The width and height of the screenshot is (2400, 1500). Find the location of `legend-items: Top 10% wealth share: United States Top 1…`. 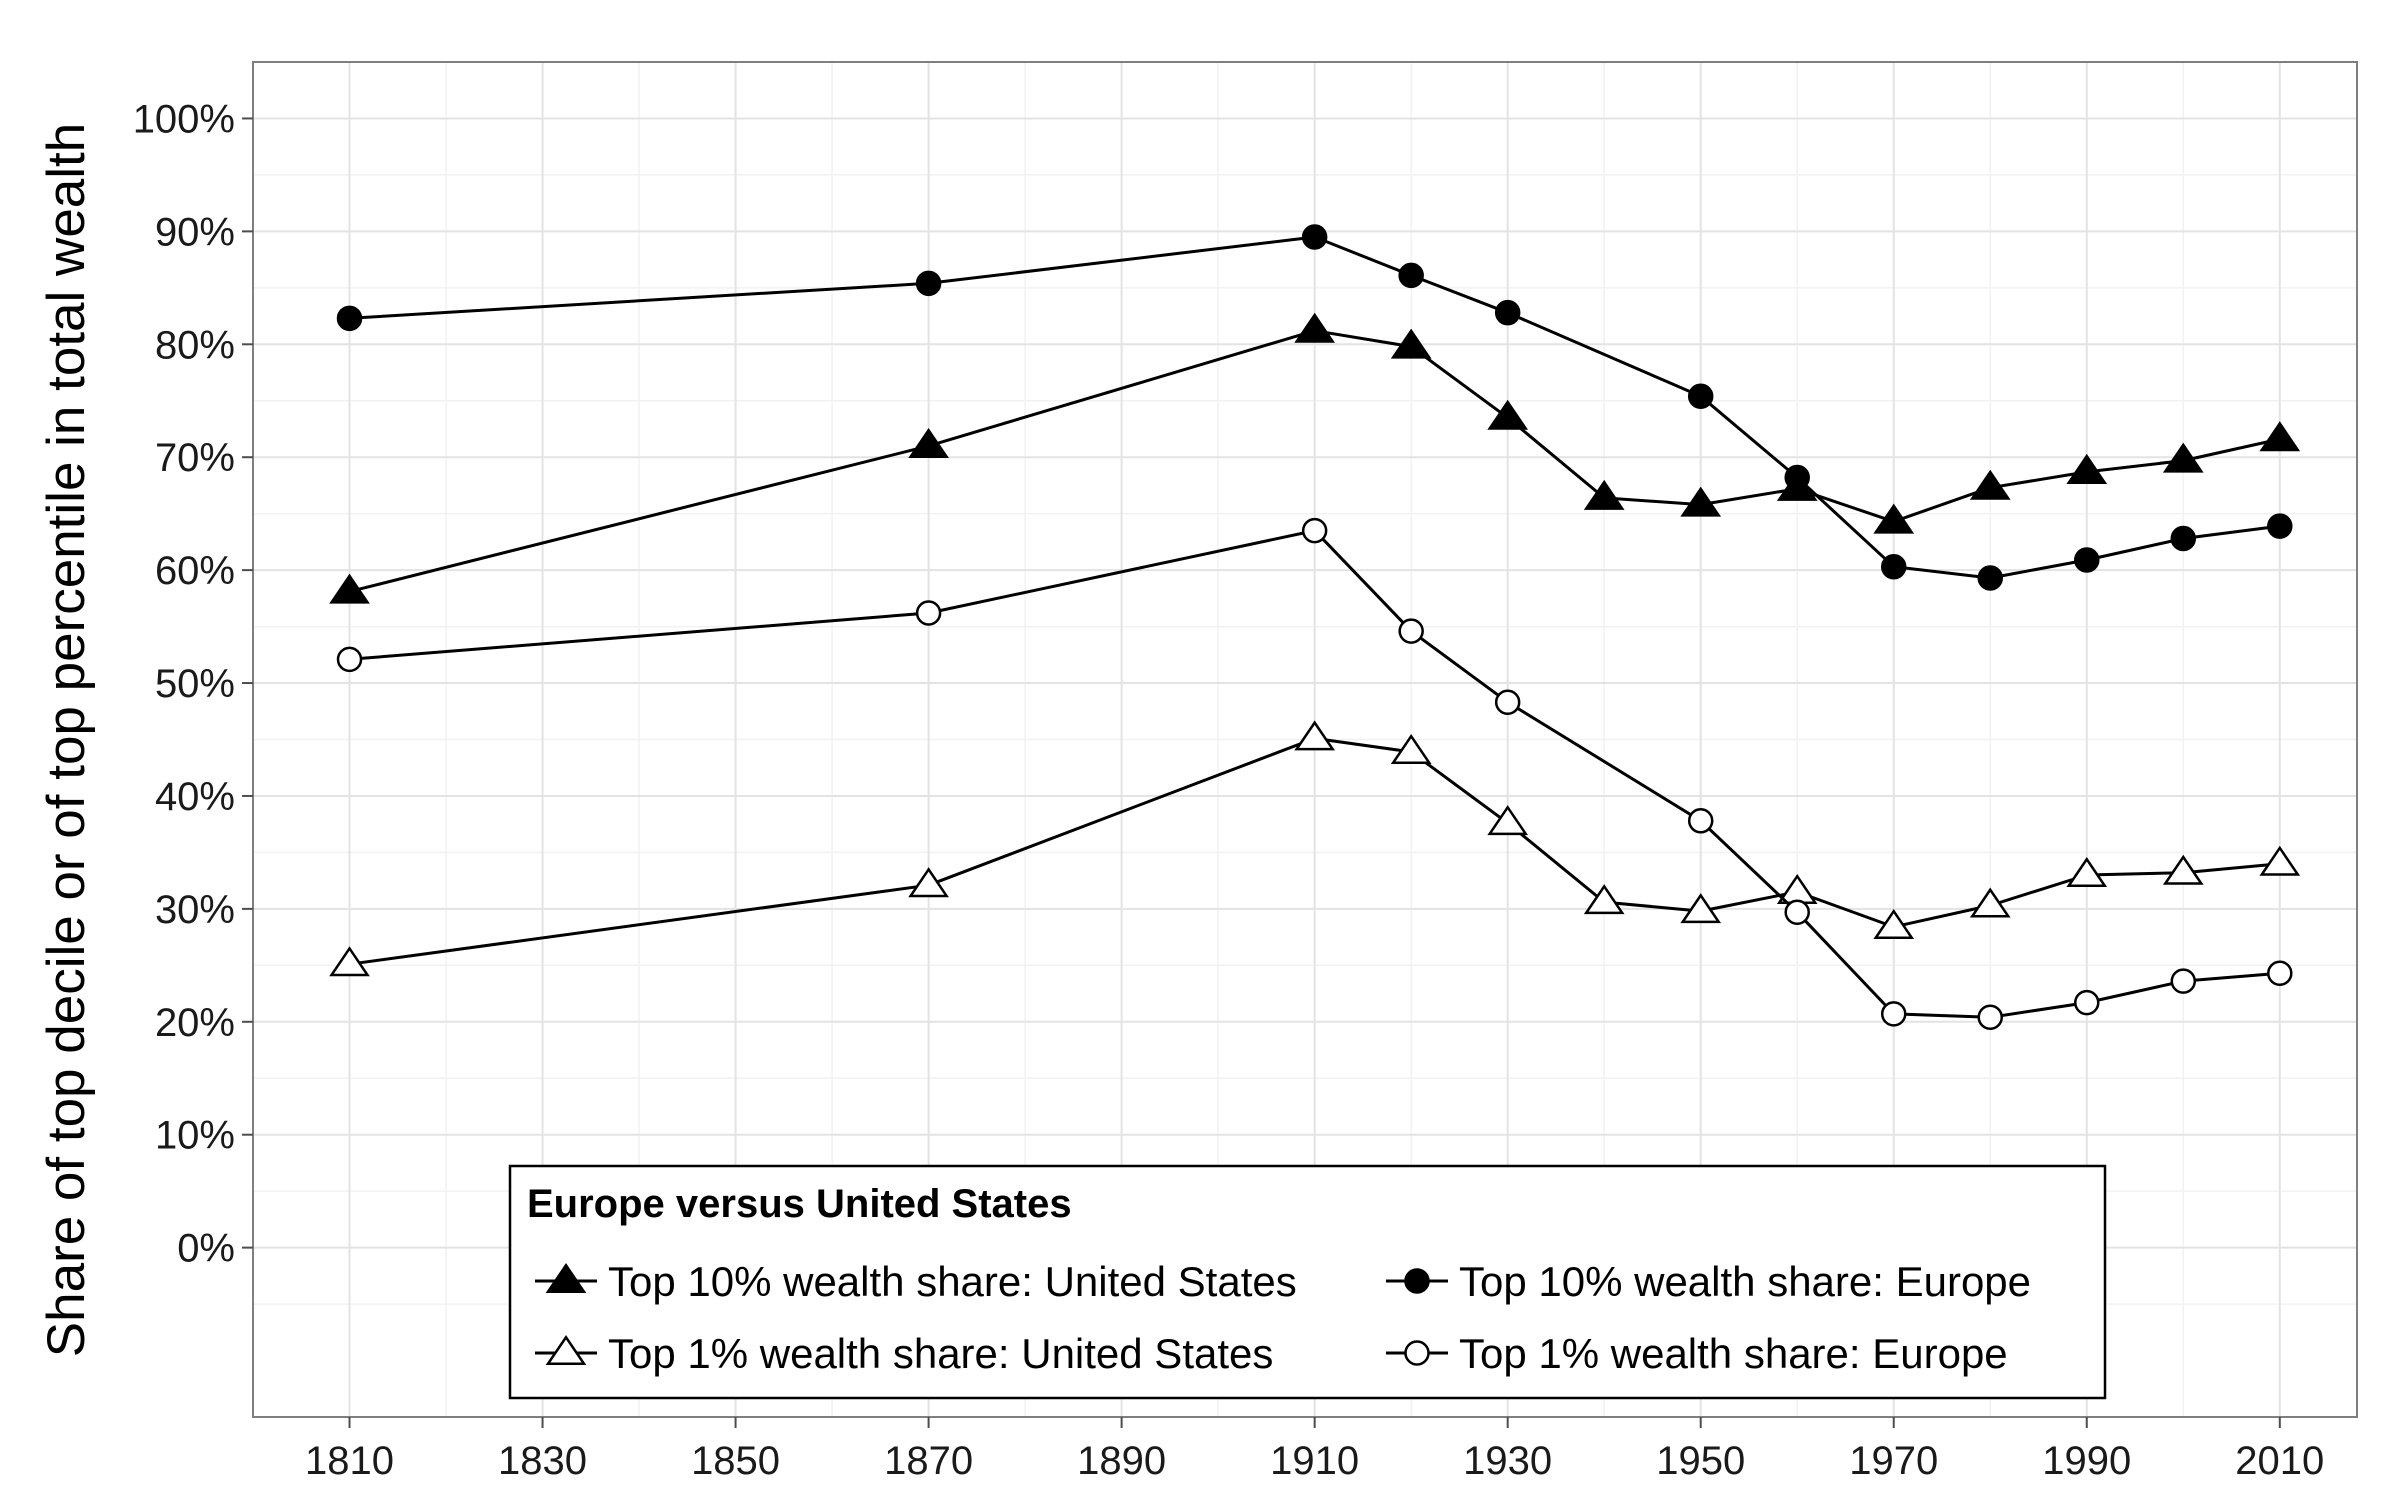

legend-items: Top 10% wealth share: United States Top 1… is located at coordinates (1283, 1317).